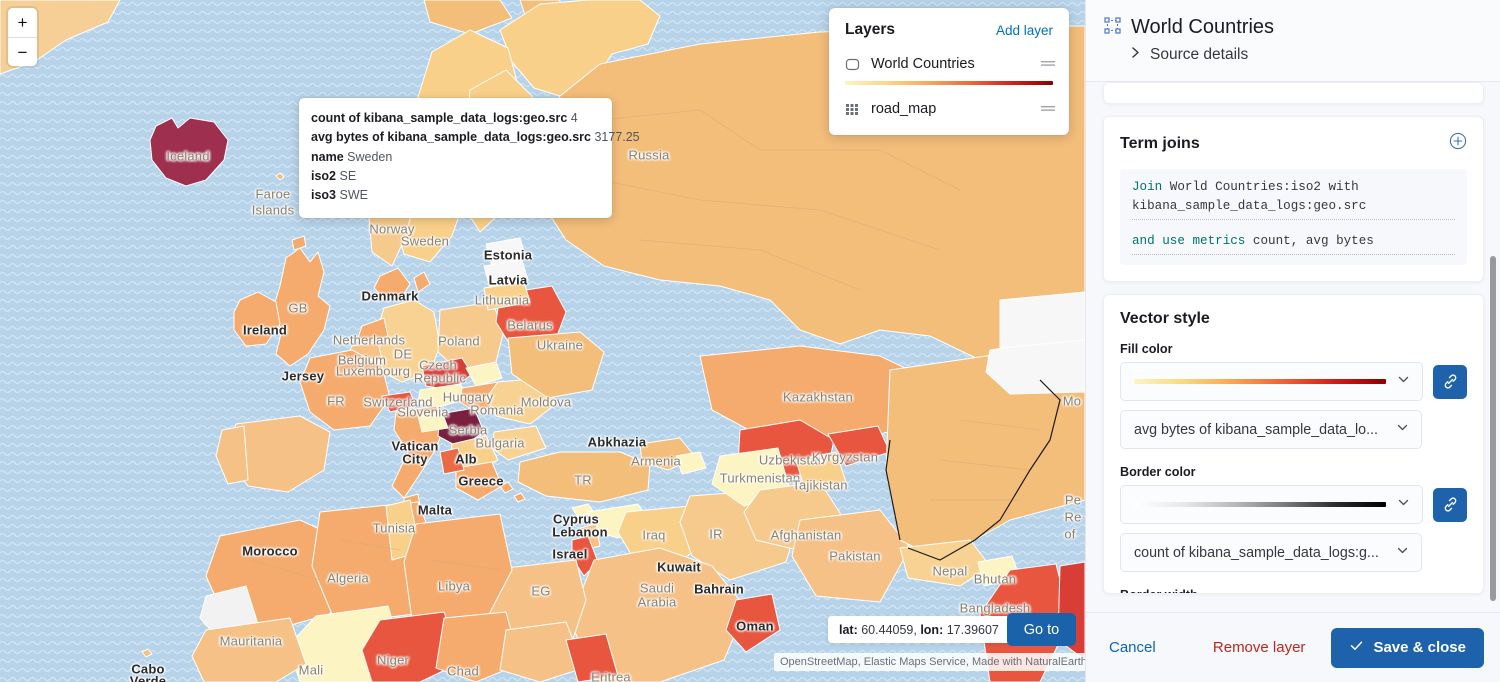 This screenshot has width=1500, height=682. I want to click on remove-layer-button: Remove layer, so click(1259, 647).